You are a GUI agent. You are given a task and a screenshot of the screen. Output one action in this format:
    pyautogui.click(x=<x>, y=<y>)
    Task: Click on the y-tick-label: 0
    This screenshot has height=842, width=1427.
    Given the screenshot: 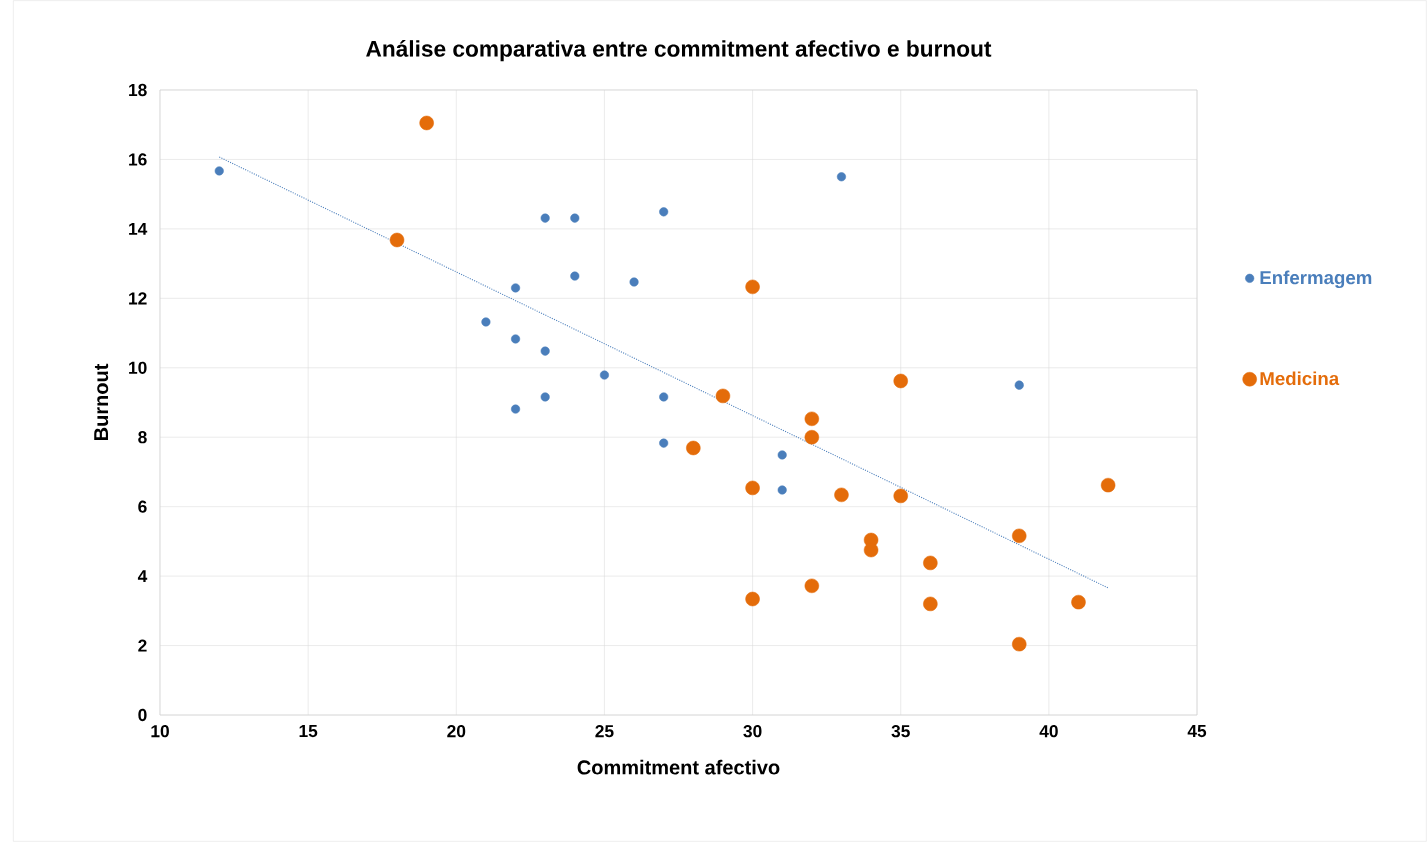 What is the action you would take?
    pyautogui.click(x=142, y=715)
    